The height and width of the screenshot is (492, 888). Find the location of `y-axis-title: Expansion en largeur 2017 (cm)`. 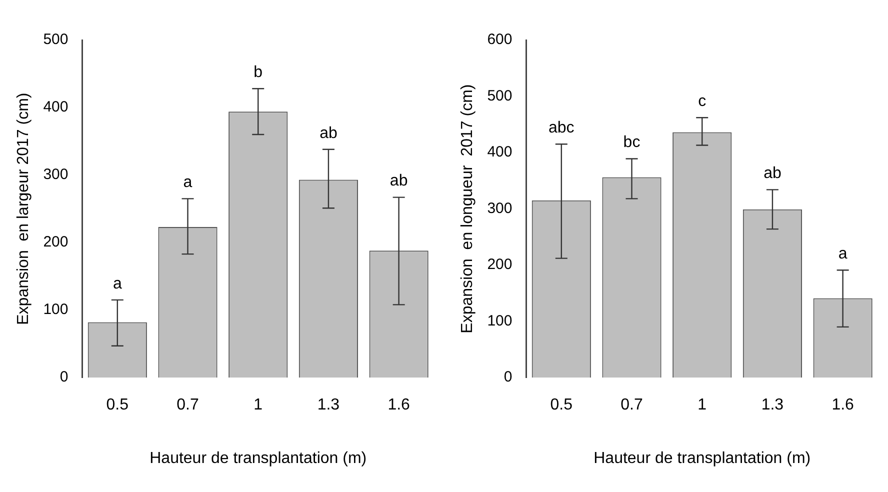

y-axis-title: Expansion en largeur 2017 (cm) is located at coordinates (23, 208).